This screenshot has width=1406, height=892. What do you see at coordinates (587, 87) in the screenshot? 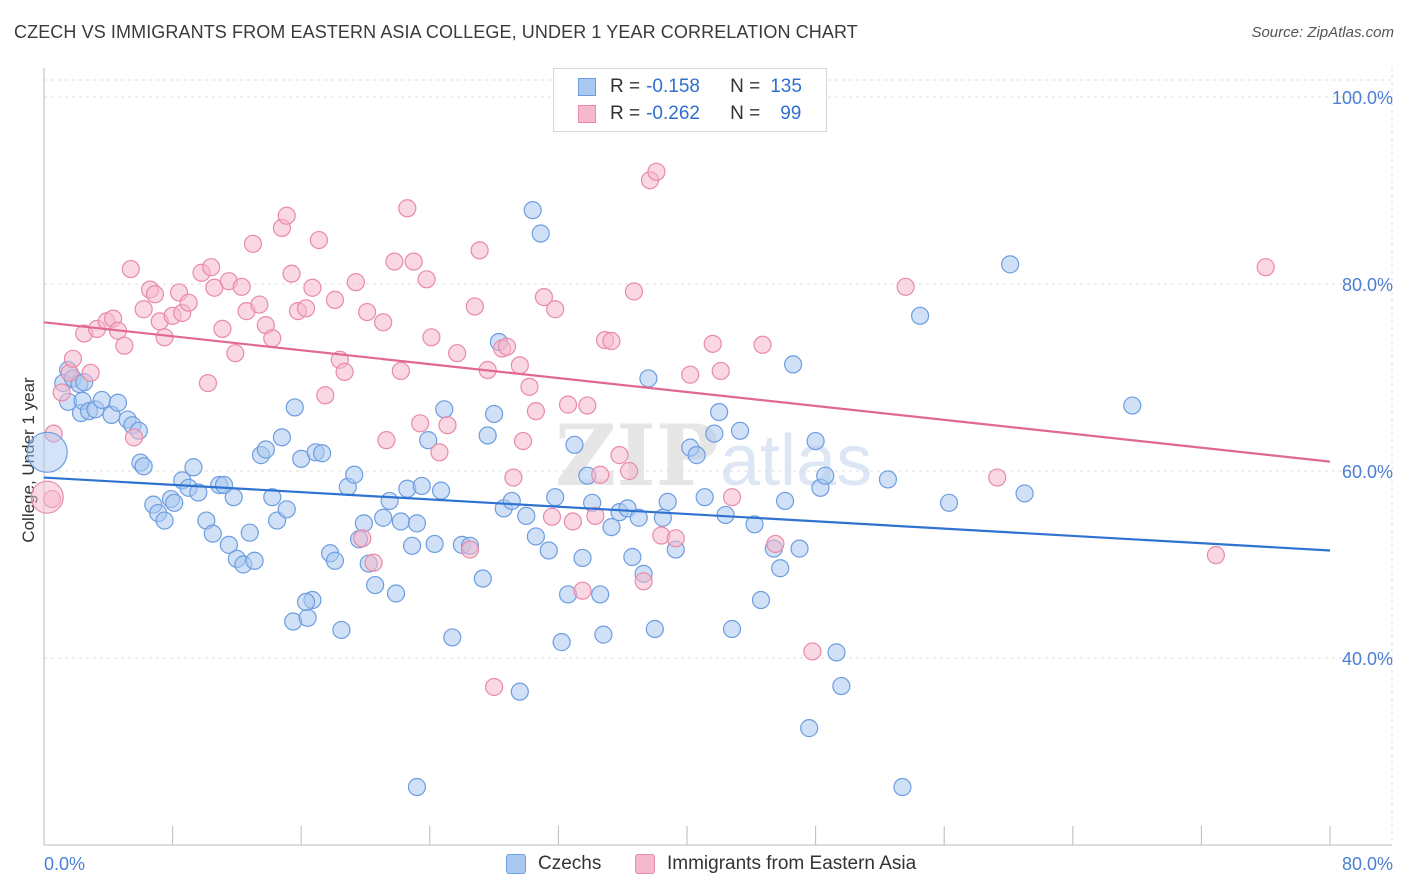
I see `czech-swatch` at bounding box center [587, 87].